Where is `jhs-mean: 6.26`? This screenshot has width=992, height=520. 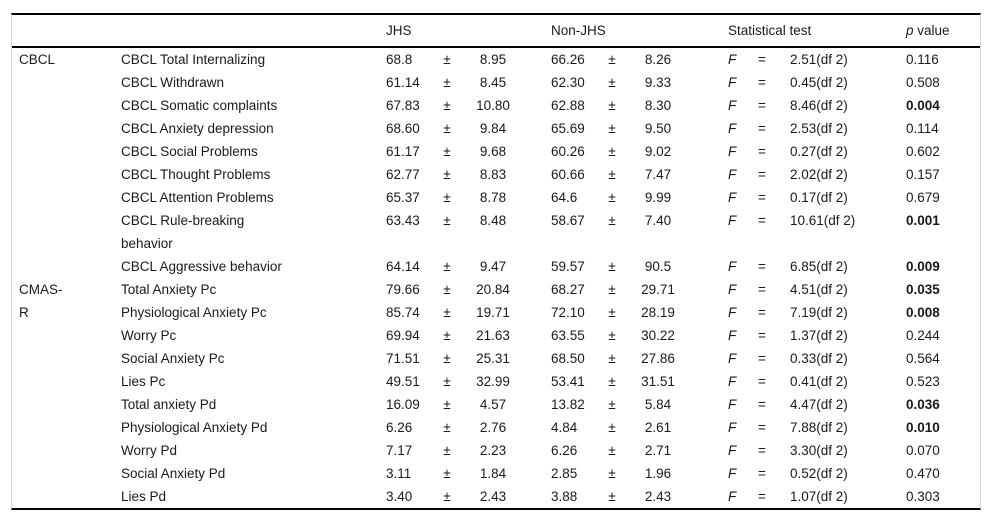 jhs-mean: 6.26 is located at coordinates (399, 427).